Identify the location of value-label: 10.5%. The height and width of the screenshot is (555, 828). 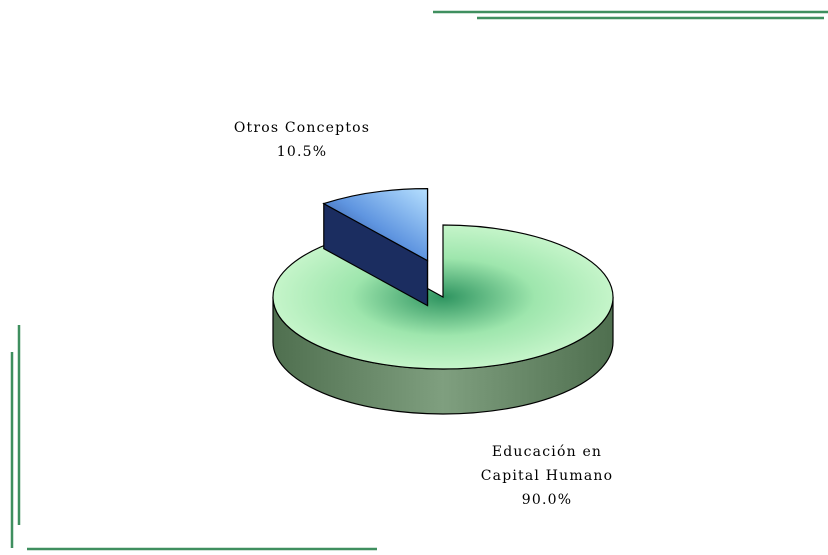
(302, 152).